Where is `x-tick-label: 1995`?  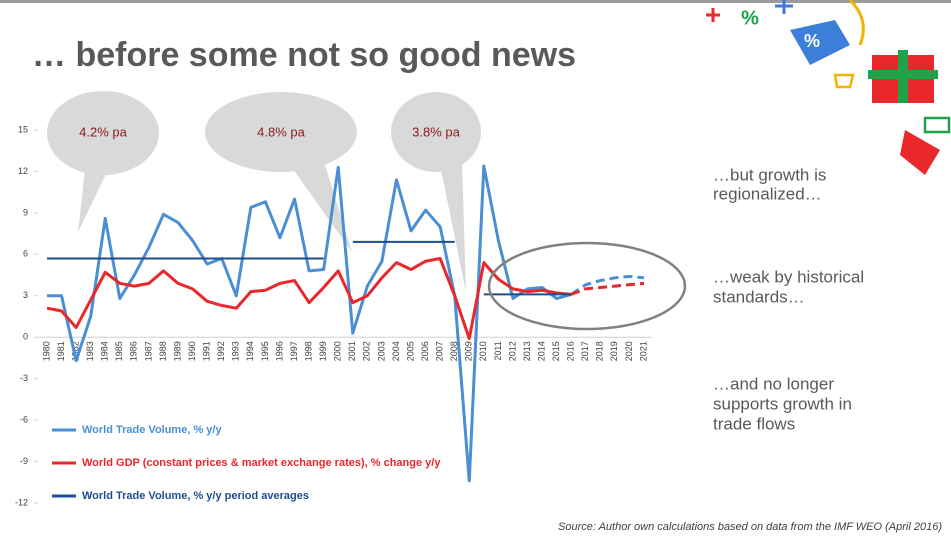
x-tick-label: 1995 is located at coordinates (265, 351).